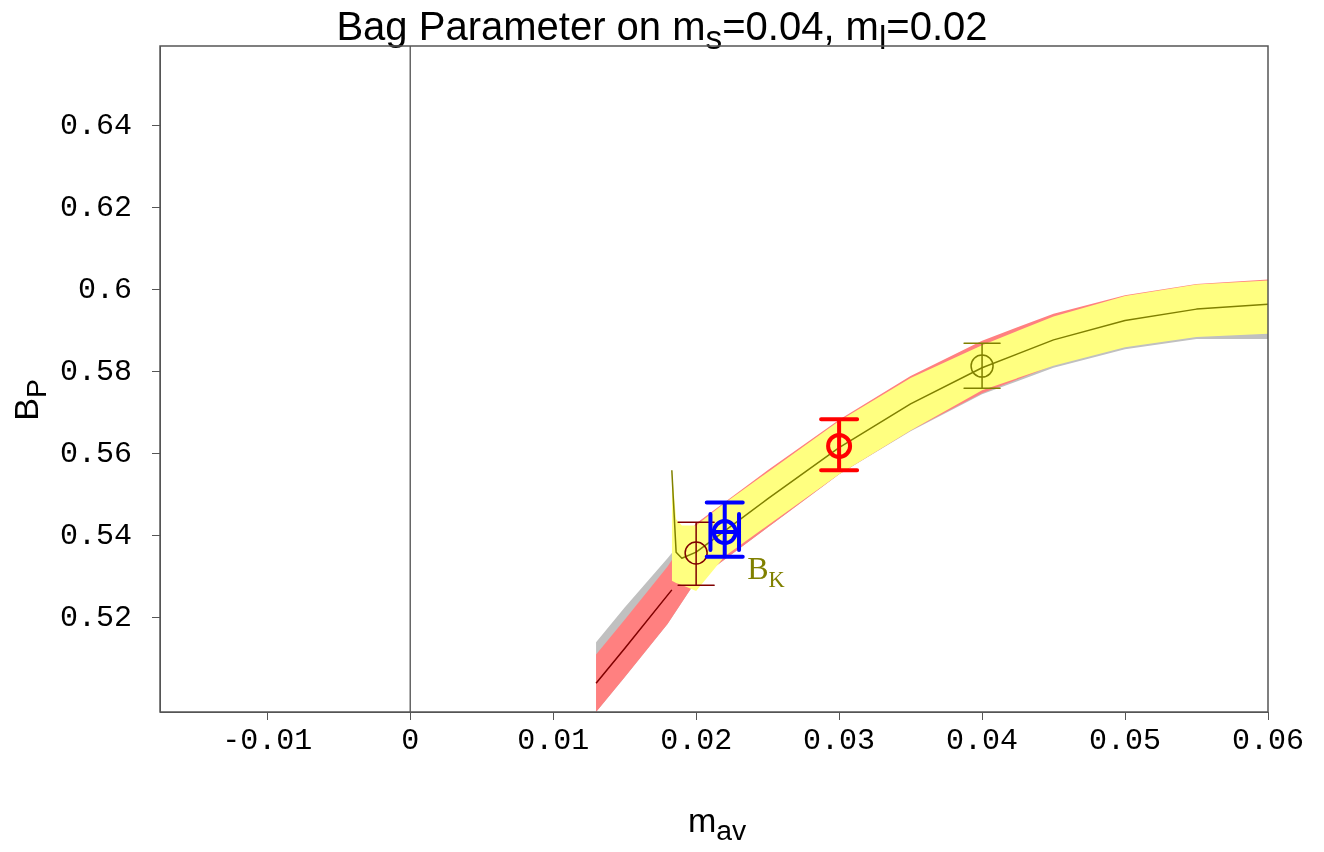 This screenshot has height=852, width=1324. Describe the element at coordinates (696, 740) in the screenshot. I see `x-tick-label: 0.02` at that location.